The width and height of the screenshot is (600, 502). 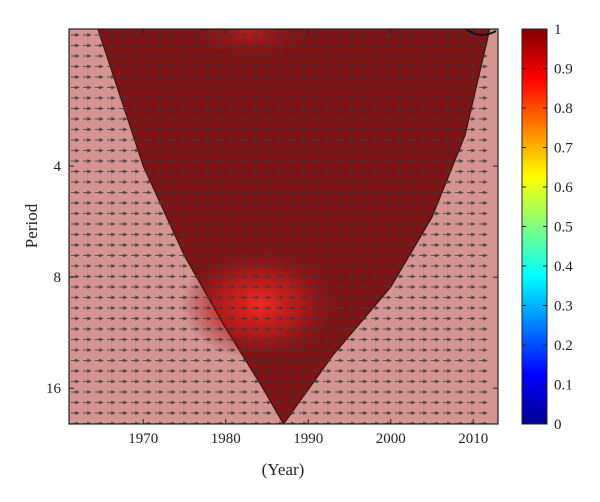 What do you see at coordinates (283, 469) in the screenshot?
I see `x-axis-label: (Year)` at bounding box center [283, 469].